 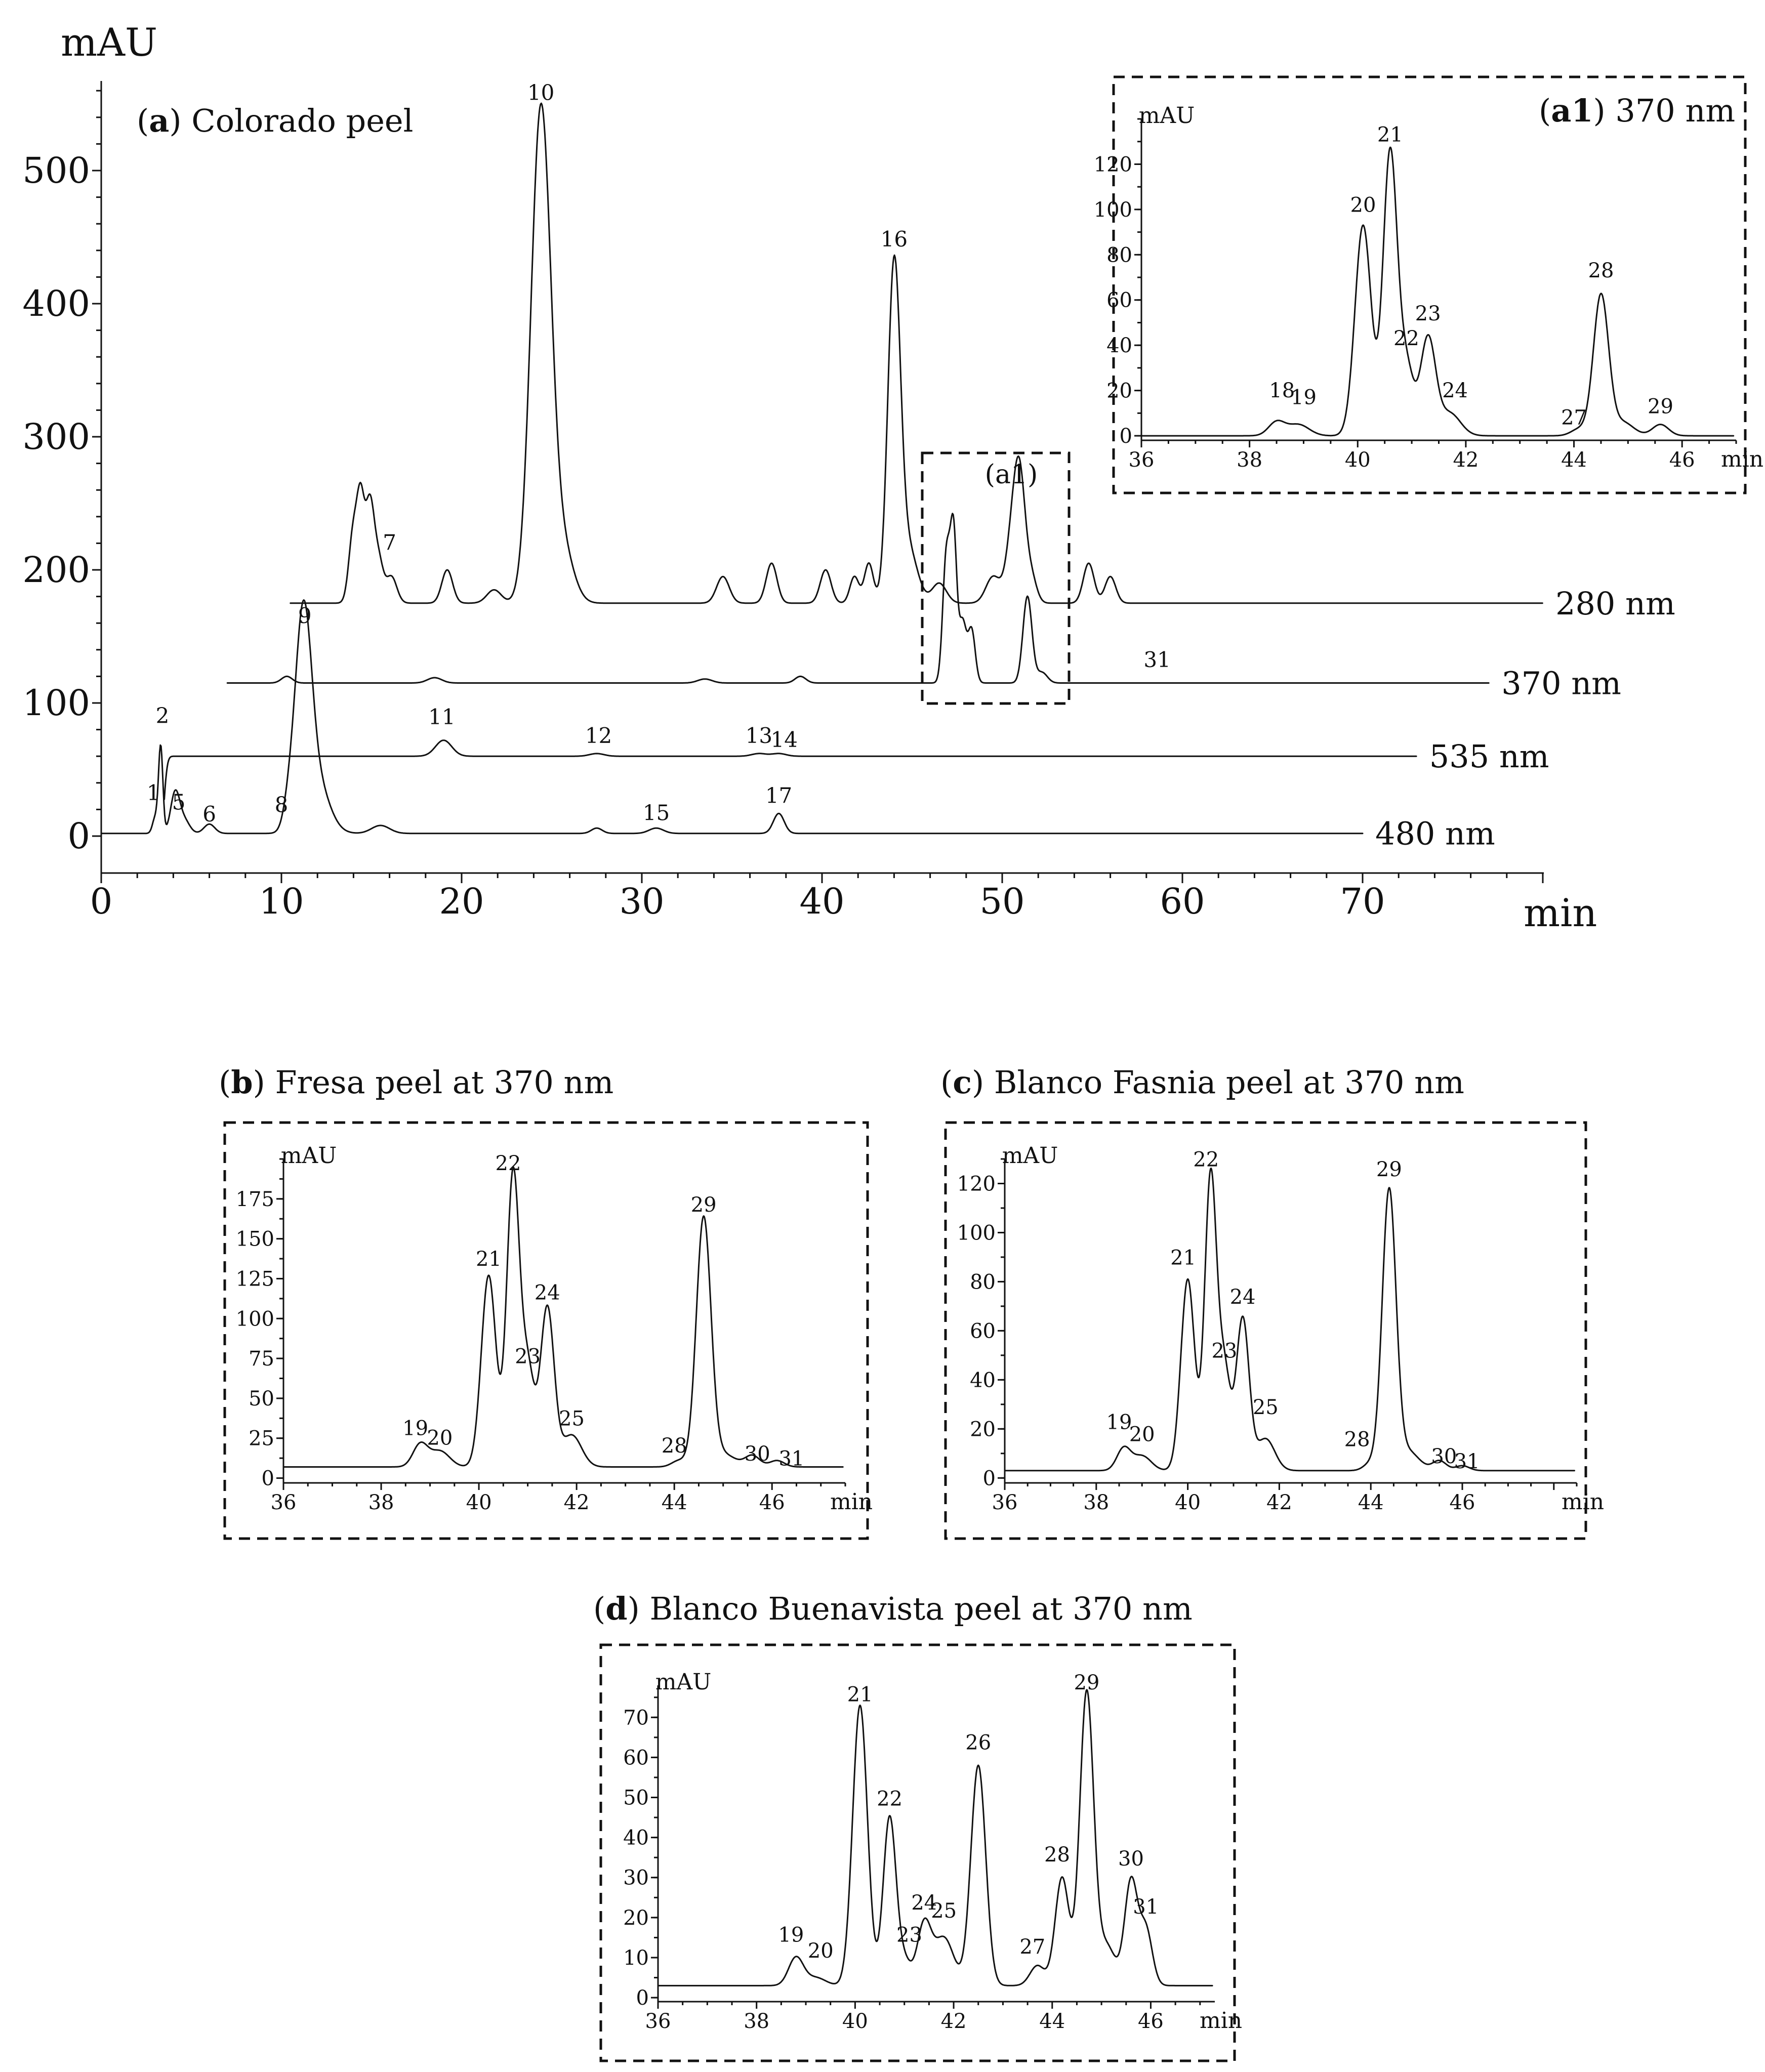 What do you see at coordinates (656, 813) in the screenshot?
I see `peak-label: 15` at bounding box center [656, 813].